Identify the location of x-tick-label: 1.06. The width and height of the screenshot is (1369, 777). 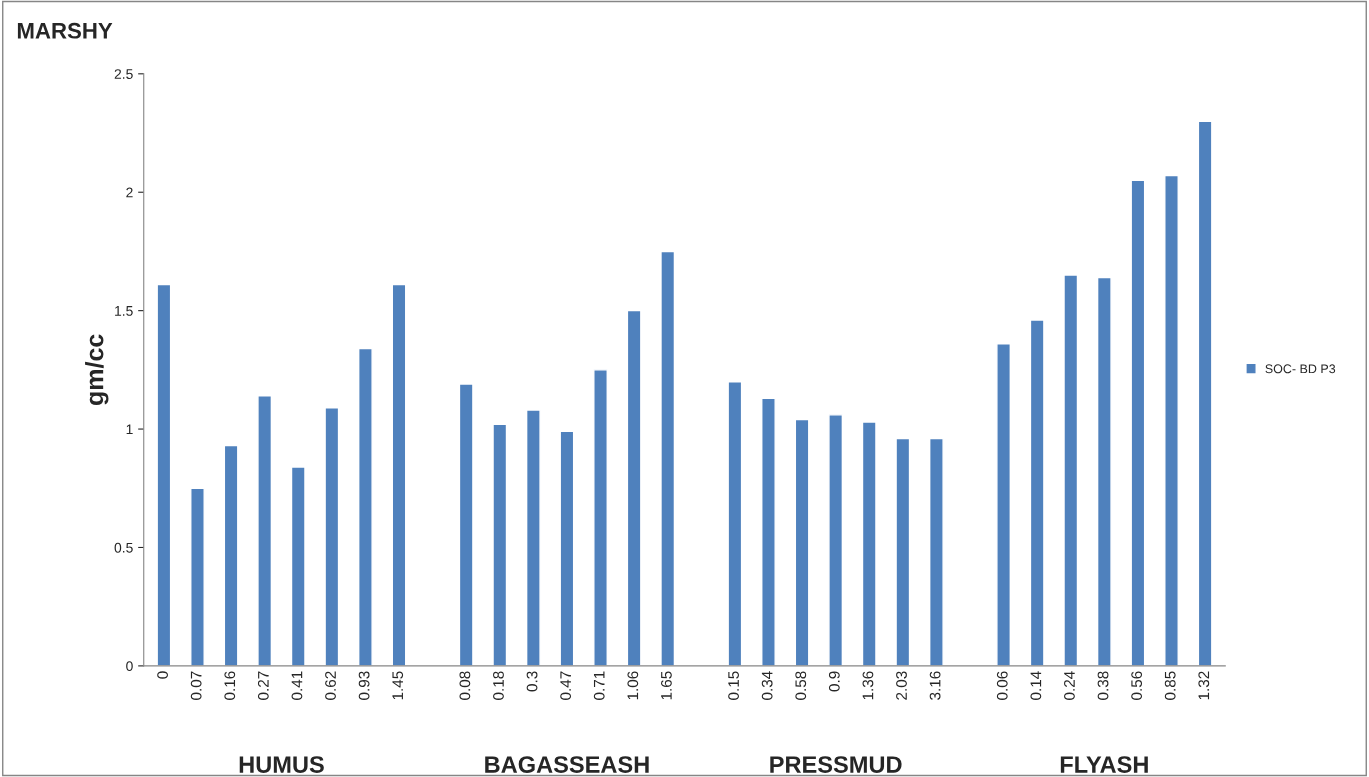
(633, 685).